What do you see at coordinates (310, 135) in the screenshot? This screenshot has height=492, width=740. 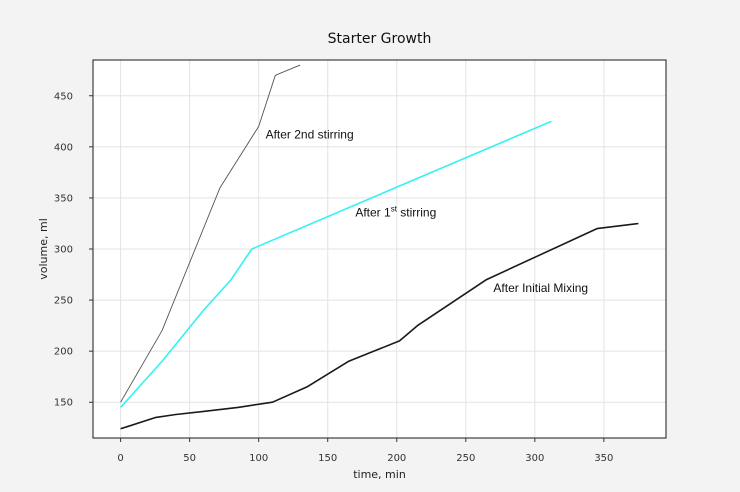 I see `annotation-label: After 2nd stirring` at bounding box center [310, 135].